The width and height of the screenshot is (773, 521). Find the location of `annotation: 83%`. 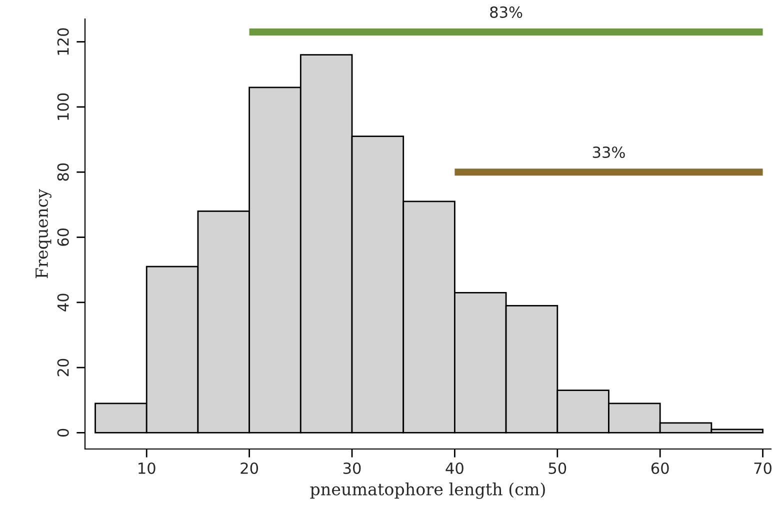

annotation: 83% is located at coordinates (506, 12).